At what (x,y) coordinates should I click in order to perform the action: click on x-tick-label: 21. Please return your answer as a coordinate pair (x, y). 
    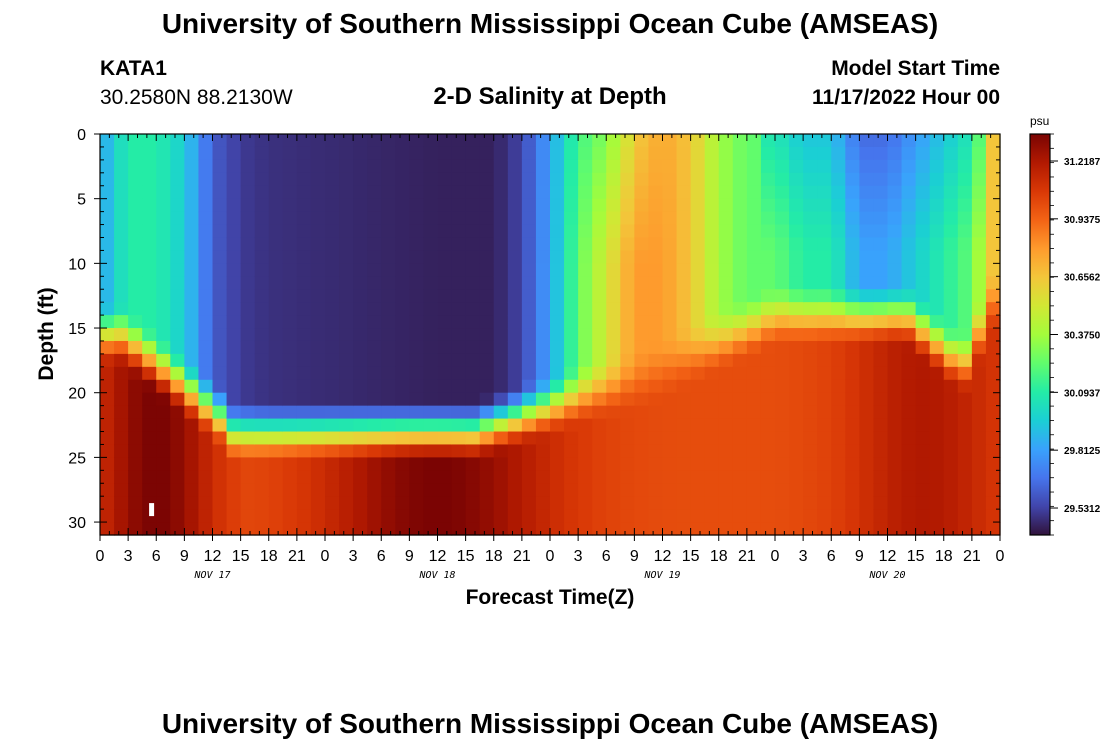
    Looking at the image, I should click on (747, 556).